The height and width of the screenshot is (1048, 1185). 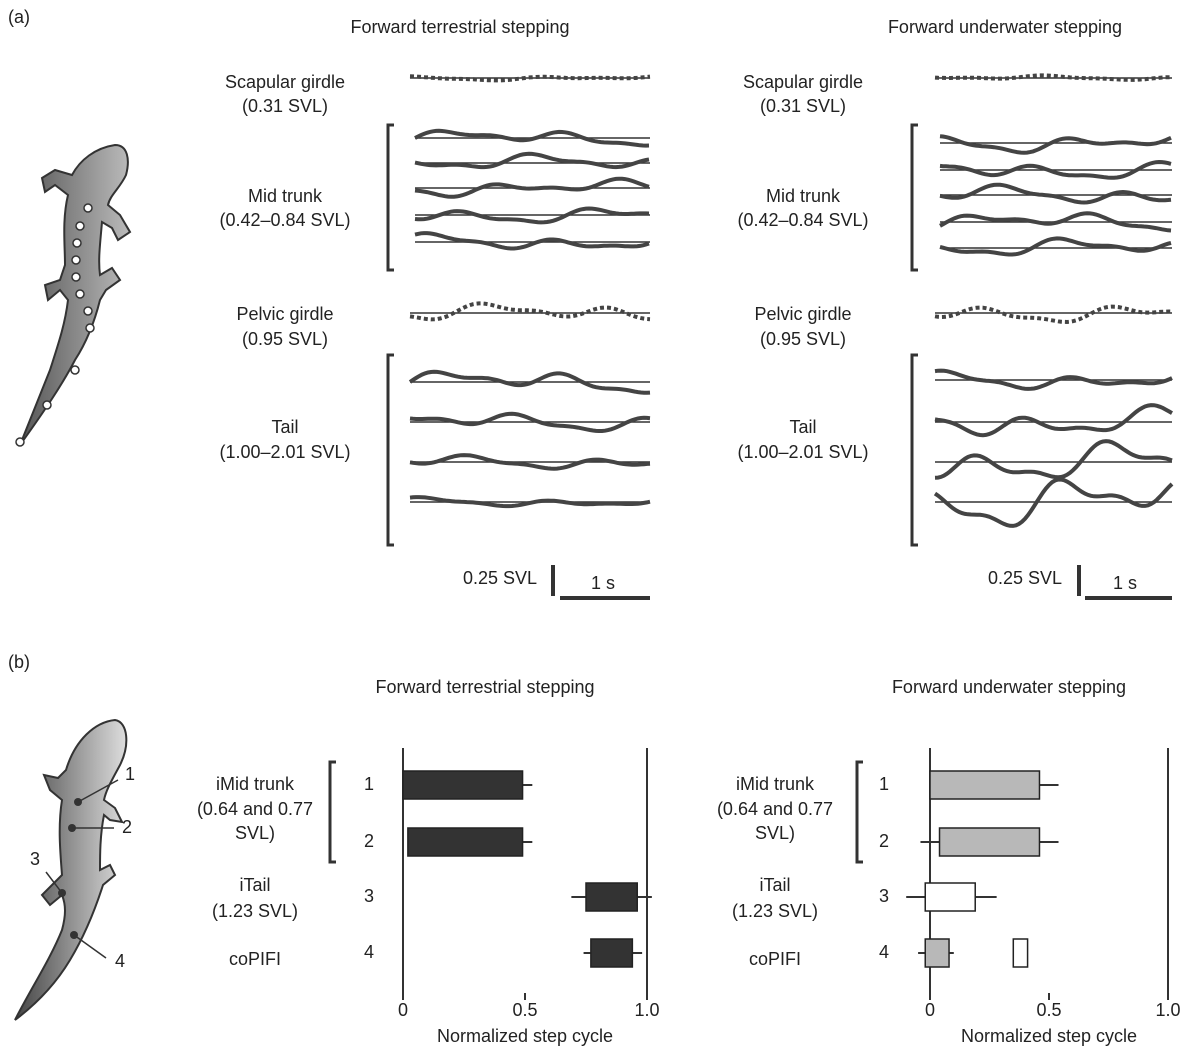 What do you see at coordinates (71, 869) in the screenshot?
I see `salamander-b` at bounding box center [71, 869].